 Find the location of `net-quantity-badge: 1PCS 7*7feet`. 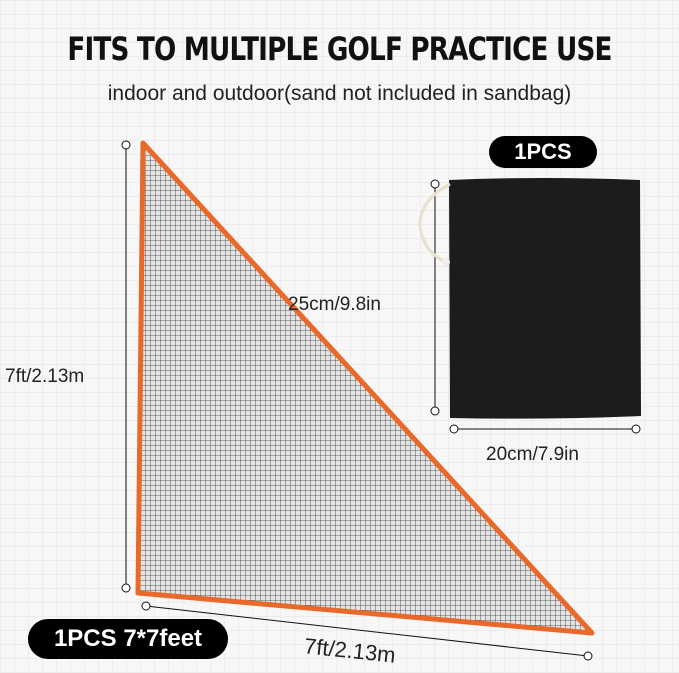

net-quantity-badge: 1PCS 7*7feet is located at coordinates (128, 639).